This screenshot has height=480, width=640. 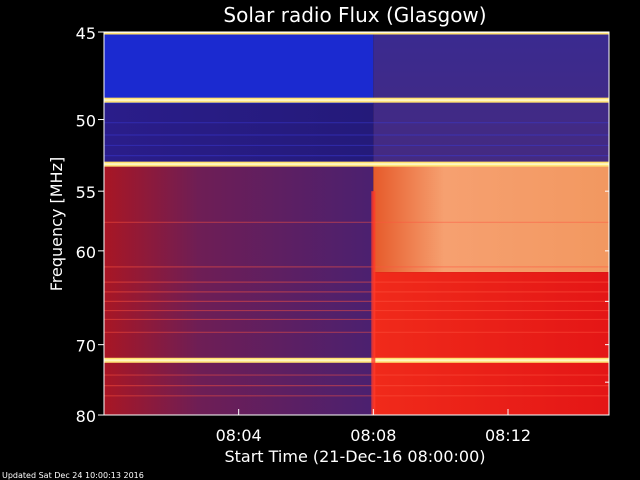 I want to click on chart-title: Solar radio Flux (Glasgow), so click(x=354, y=15).